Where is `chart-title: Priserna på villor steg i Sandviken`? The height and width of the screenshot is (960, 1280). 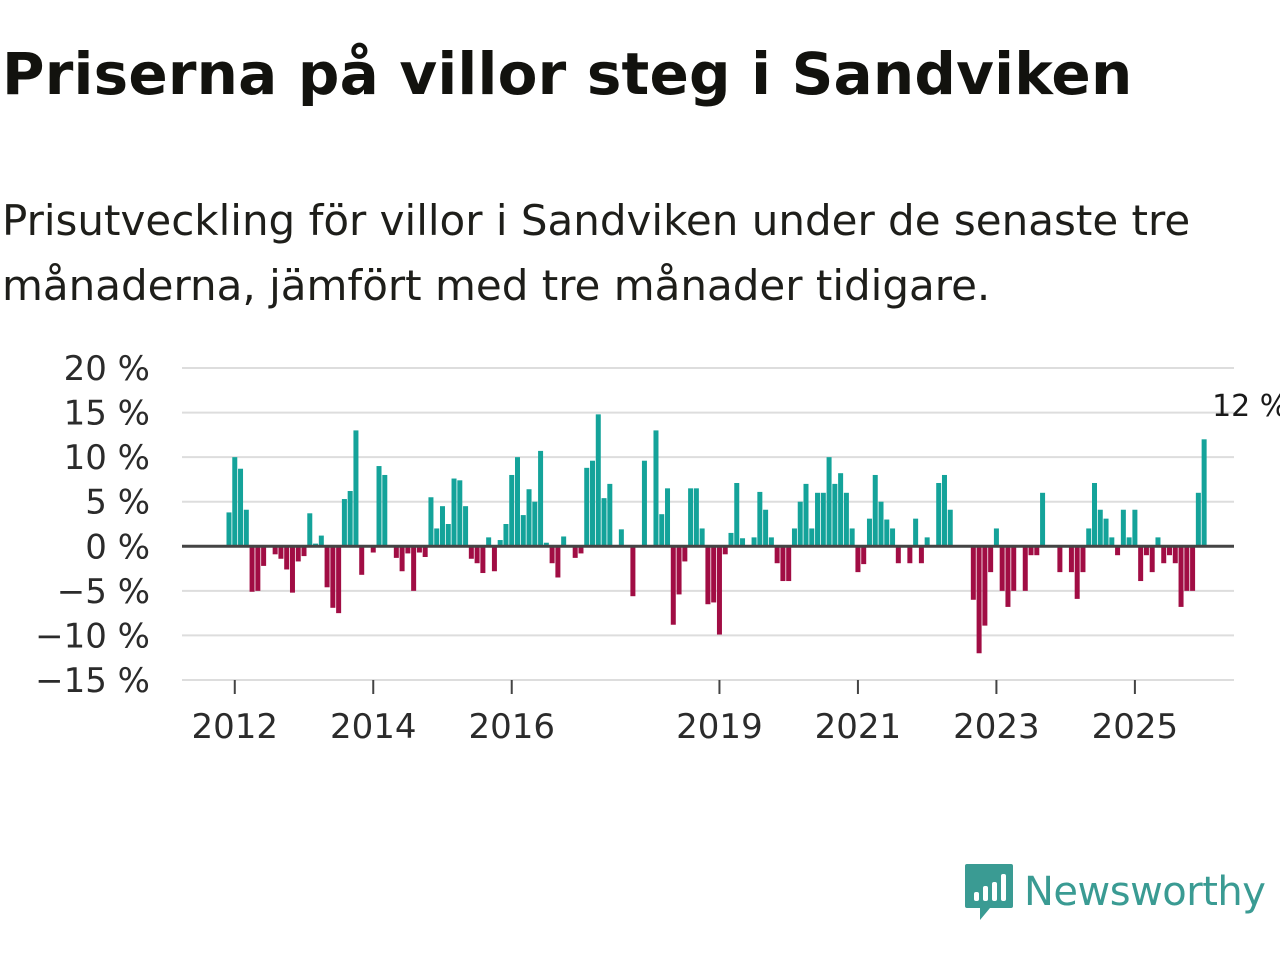 chart-title: Priserna på villor steg i Sandviken is located at coordinates (567, 74).